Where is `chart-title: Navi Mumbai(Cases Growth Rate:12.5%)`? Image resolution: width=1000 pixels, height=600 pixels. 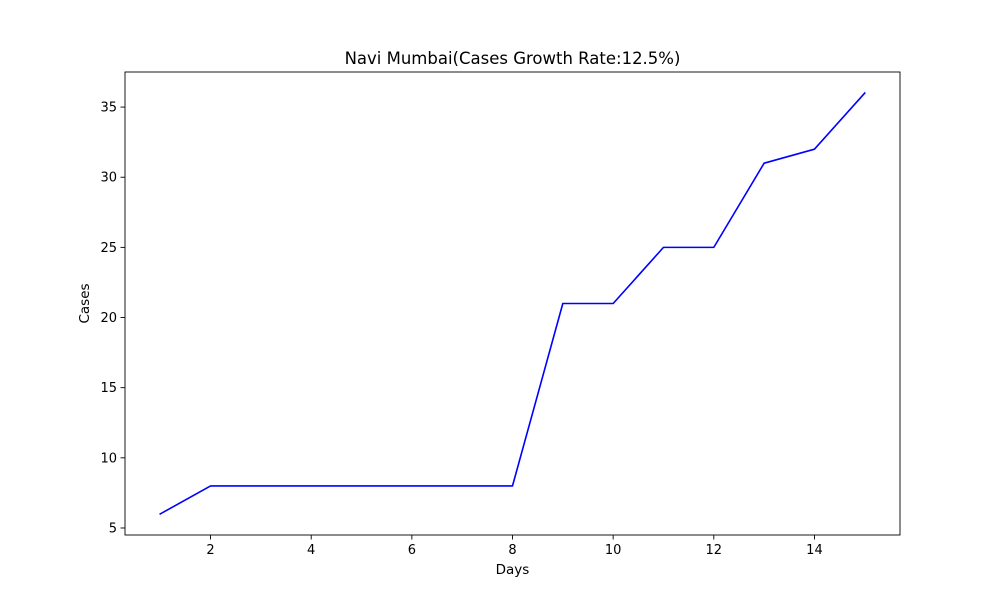
chart-title: Navi Mumbai(Cases Growth Rate:12.5%) is located at coordinates (513, 58).